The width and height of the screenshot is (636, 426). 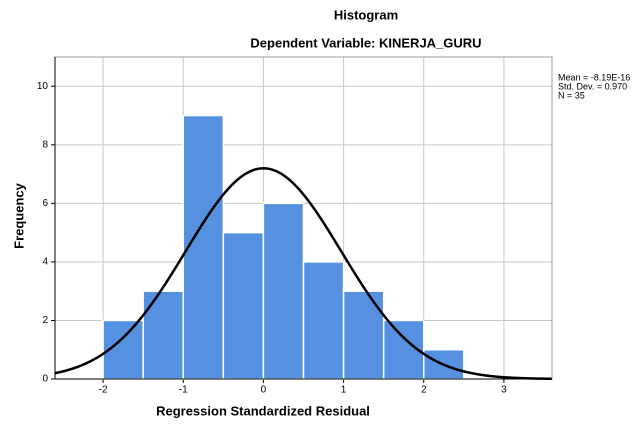 What do you see at coordinates (594, 77) in the screenshot?
I see `stat-mean: Mean = -8.19E-16` at bounding box center [594, 77].